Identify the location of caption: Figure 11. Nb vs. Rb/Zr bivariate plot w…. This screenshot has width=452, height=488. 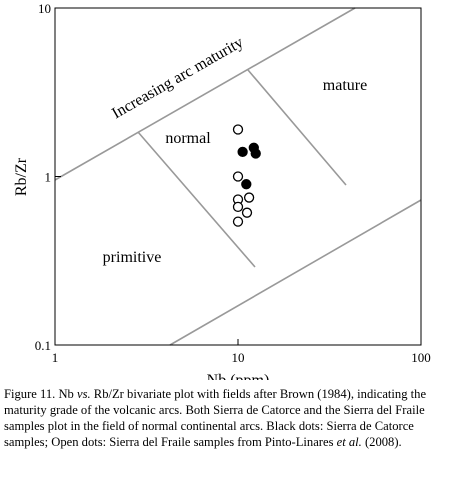
(226, 418).